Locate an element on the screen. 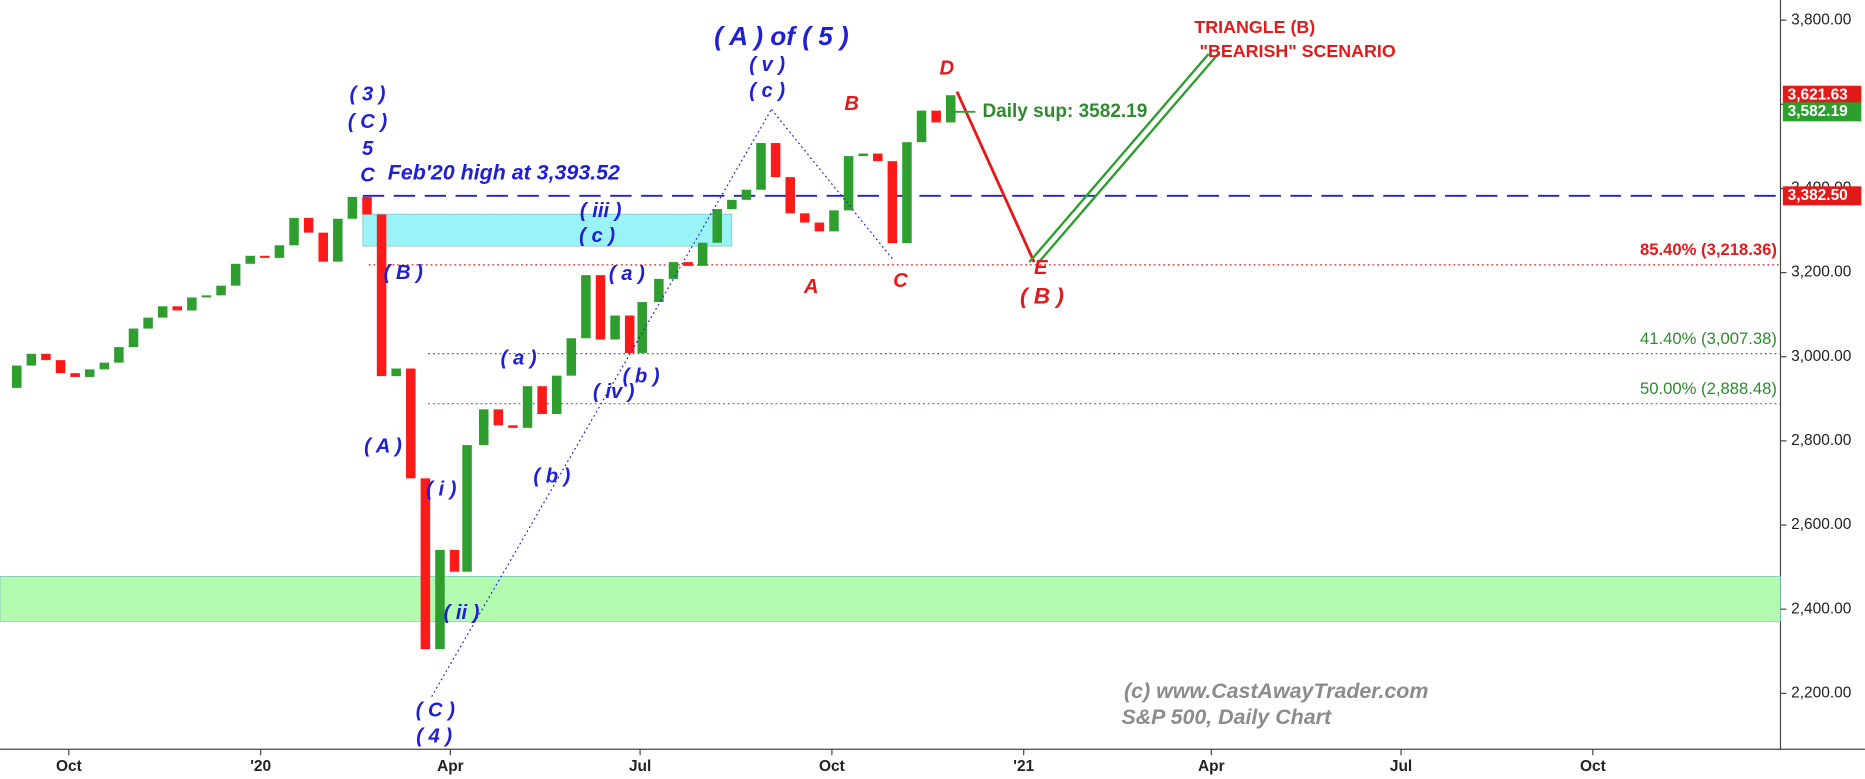 The width and height of the screenshot is (1865, 779). annotation: Feb'20 high at 3,393.52 is located at coordinates (504, 172).